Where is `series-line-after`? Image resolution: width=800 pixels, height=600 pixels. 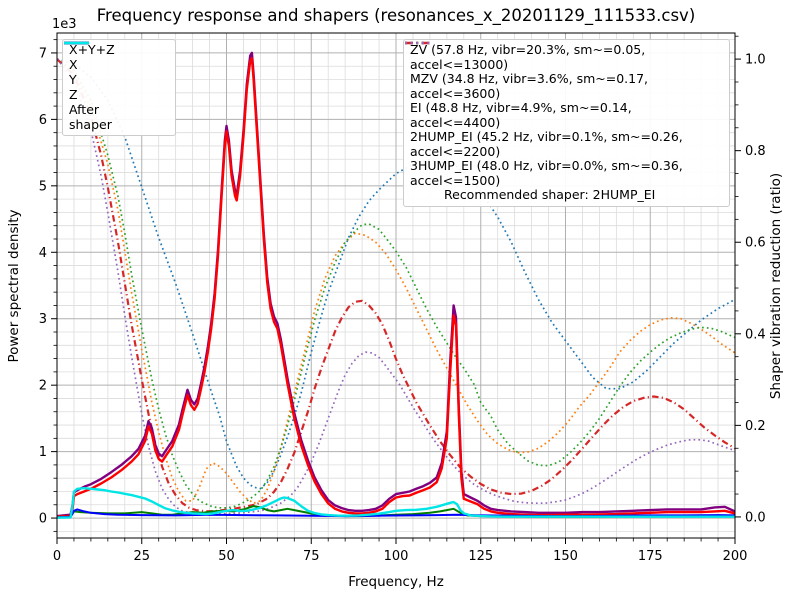
series-line-after is located at coordinates (396, 503).